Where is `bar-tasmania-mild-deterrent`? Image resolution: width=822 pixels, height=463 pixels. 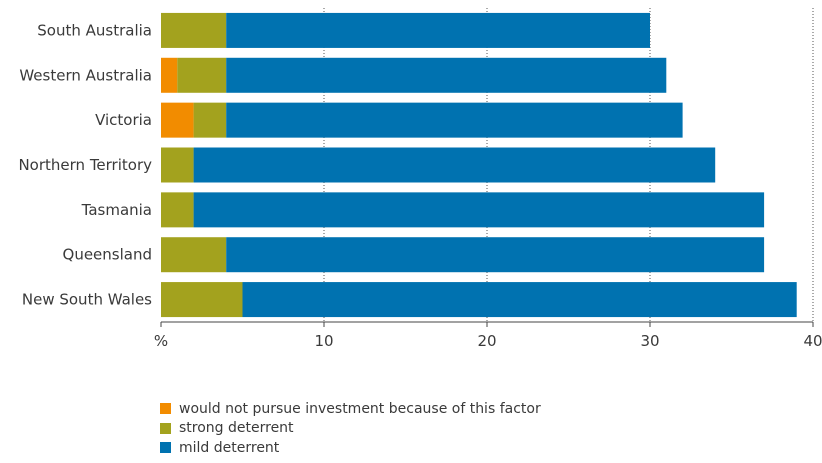
bar-tasmania-mild-deterrent is located at coordinates (479, 210).